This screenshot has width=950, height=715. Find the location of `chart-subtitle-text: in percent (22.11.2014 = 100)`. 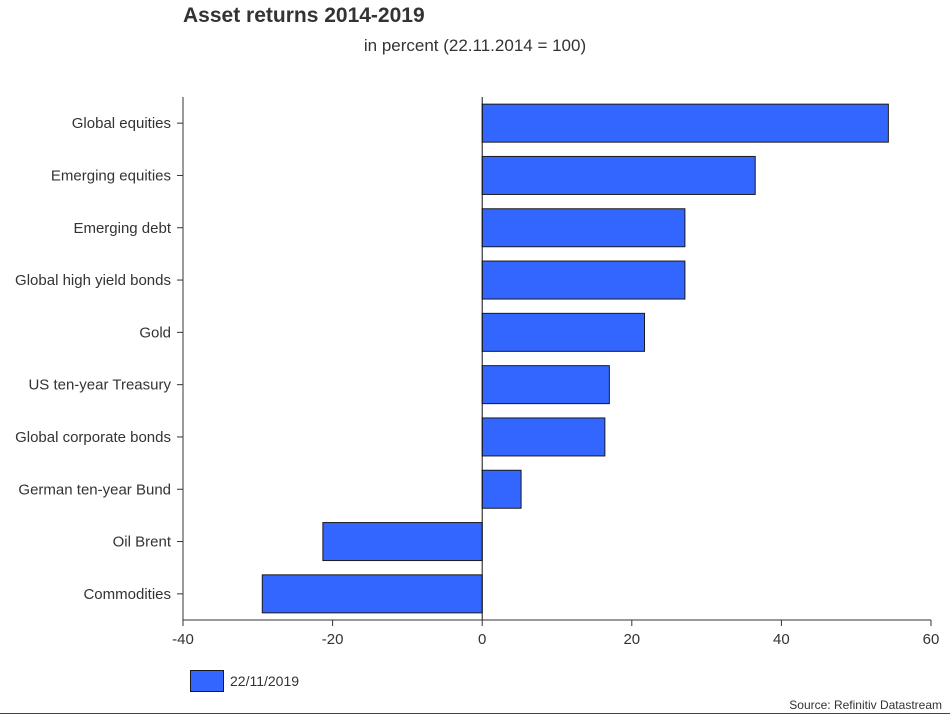

chart-subtitle-text: in percent (22.11.2014 = 100) is located at coordinates (475, 45).